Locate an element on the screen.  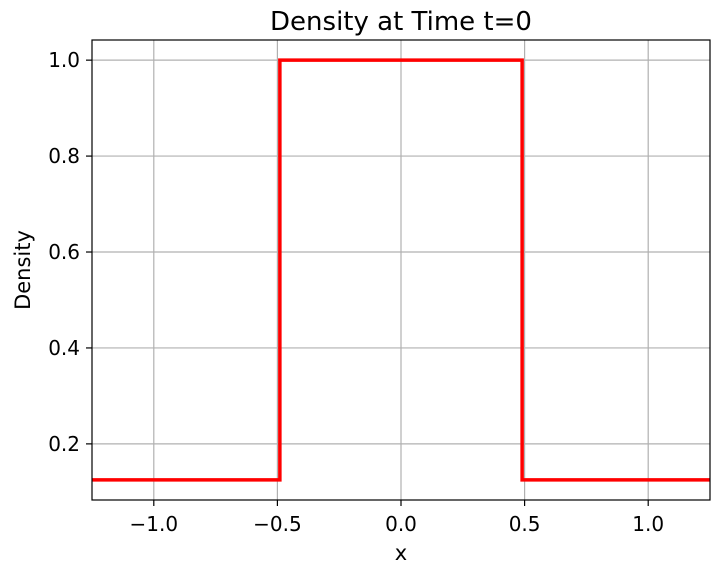
x-tick-label: −1.0 is located at coordinates (154, 524).